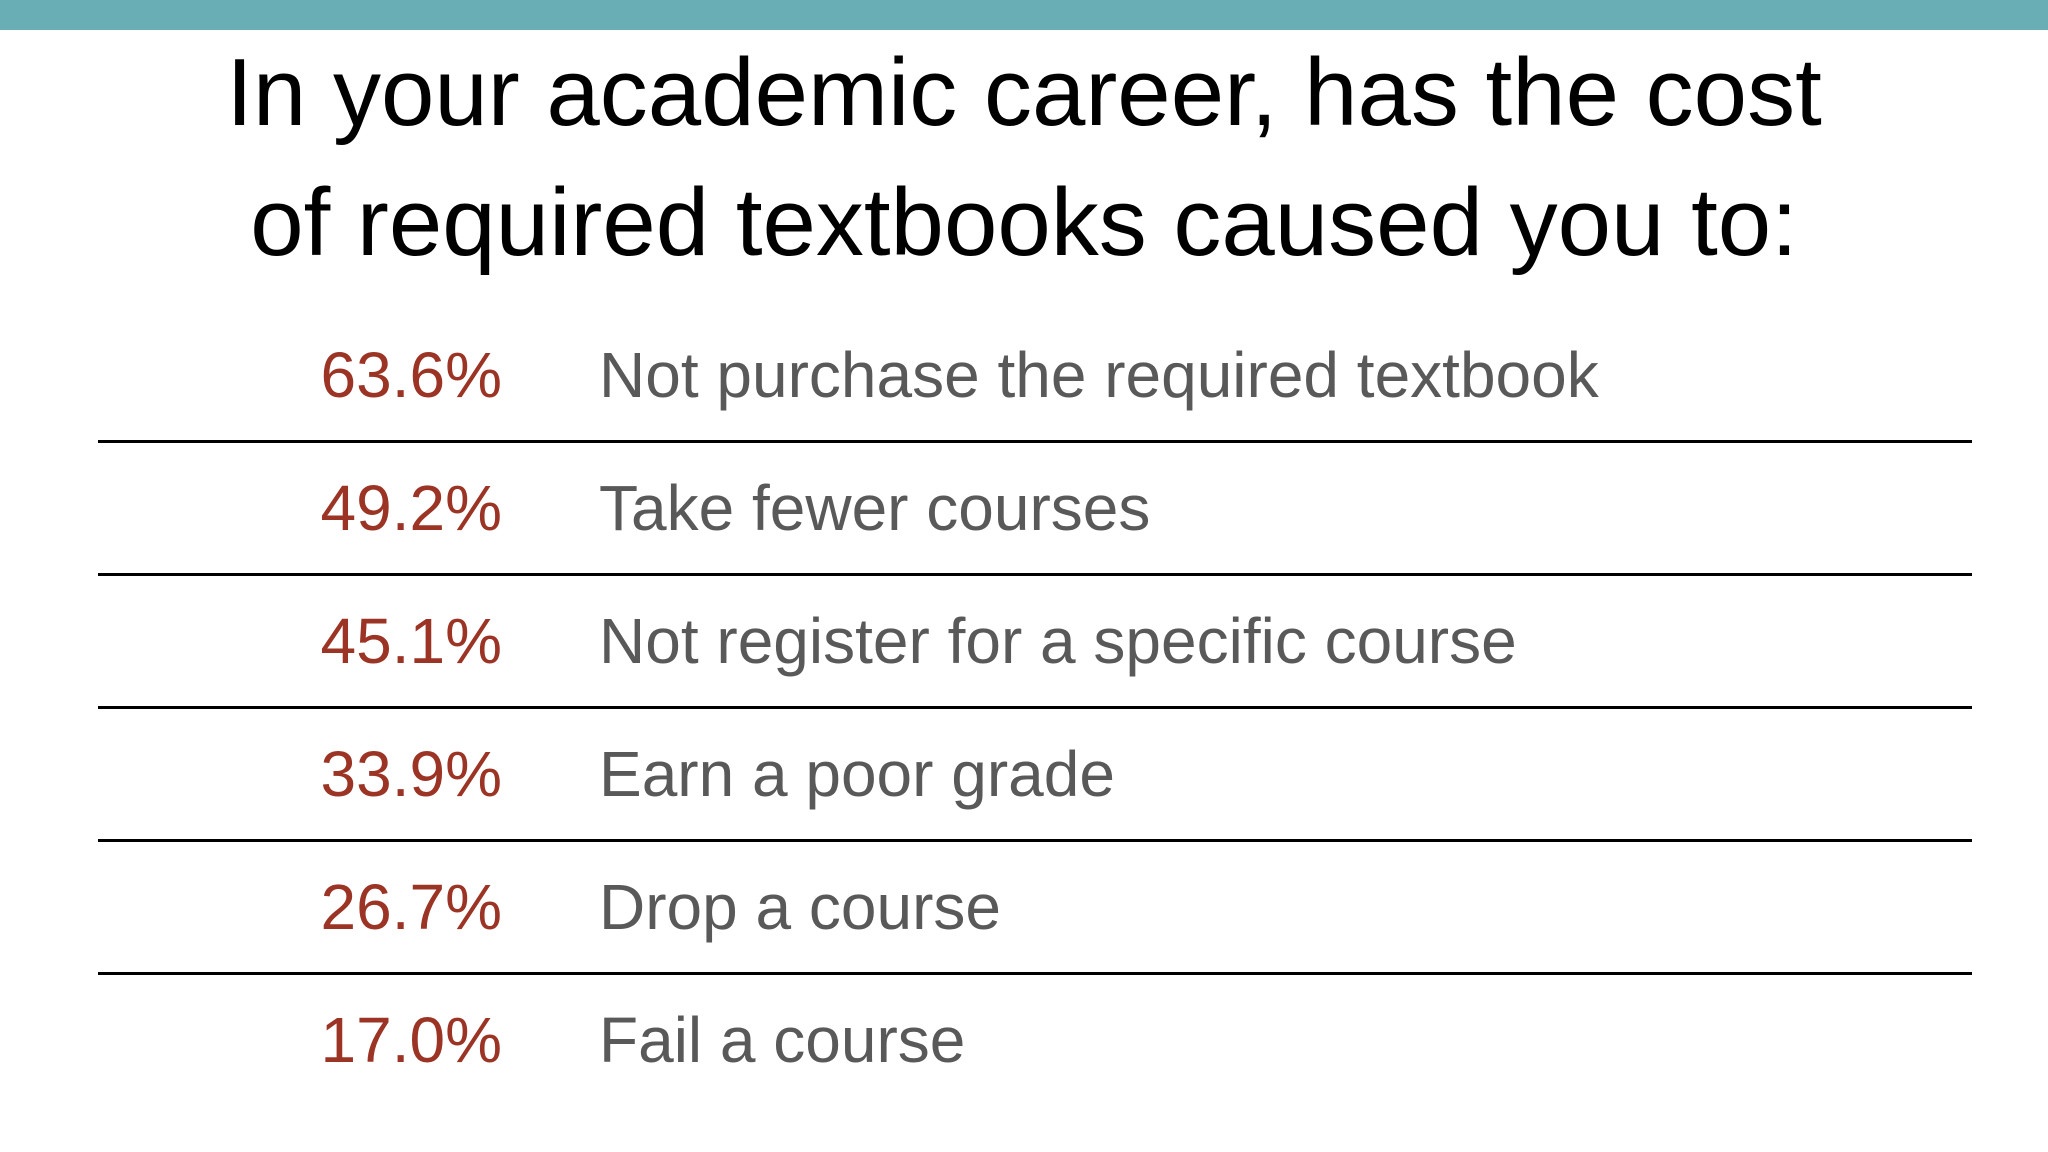  Describe the element at coordinates (411, 375) in the screenshot. I see `percent-value: 63.6%` at that location.